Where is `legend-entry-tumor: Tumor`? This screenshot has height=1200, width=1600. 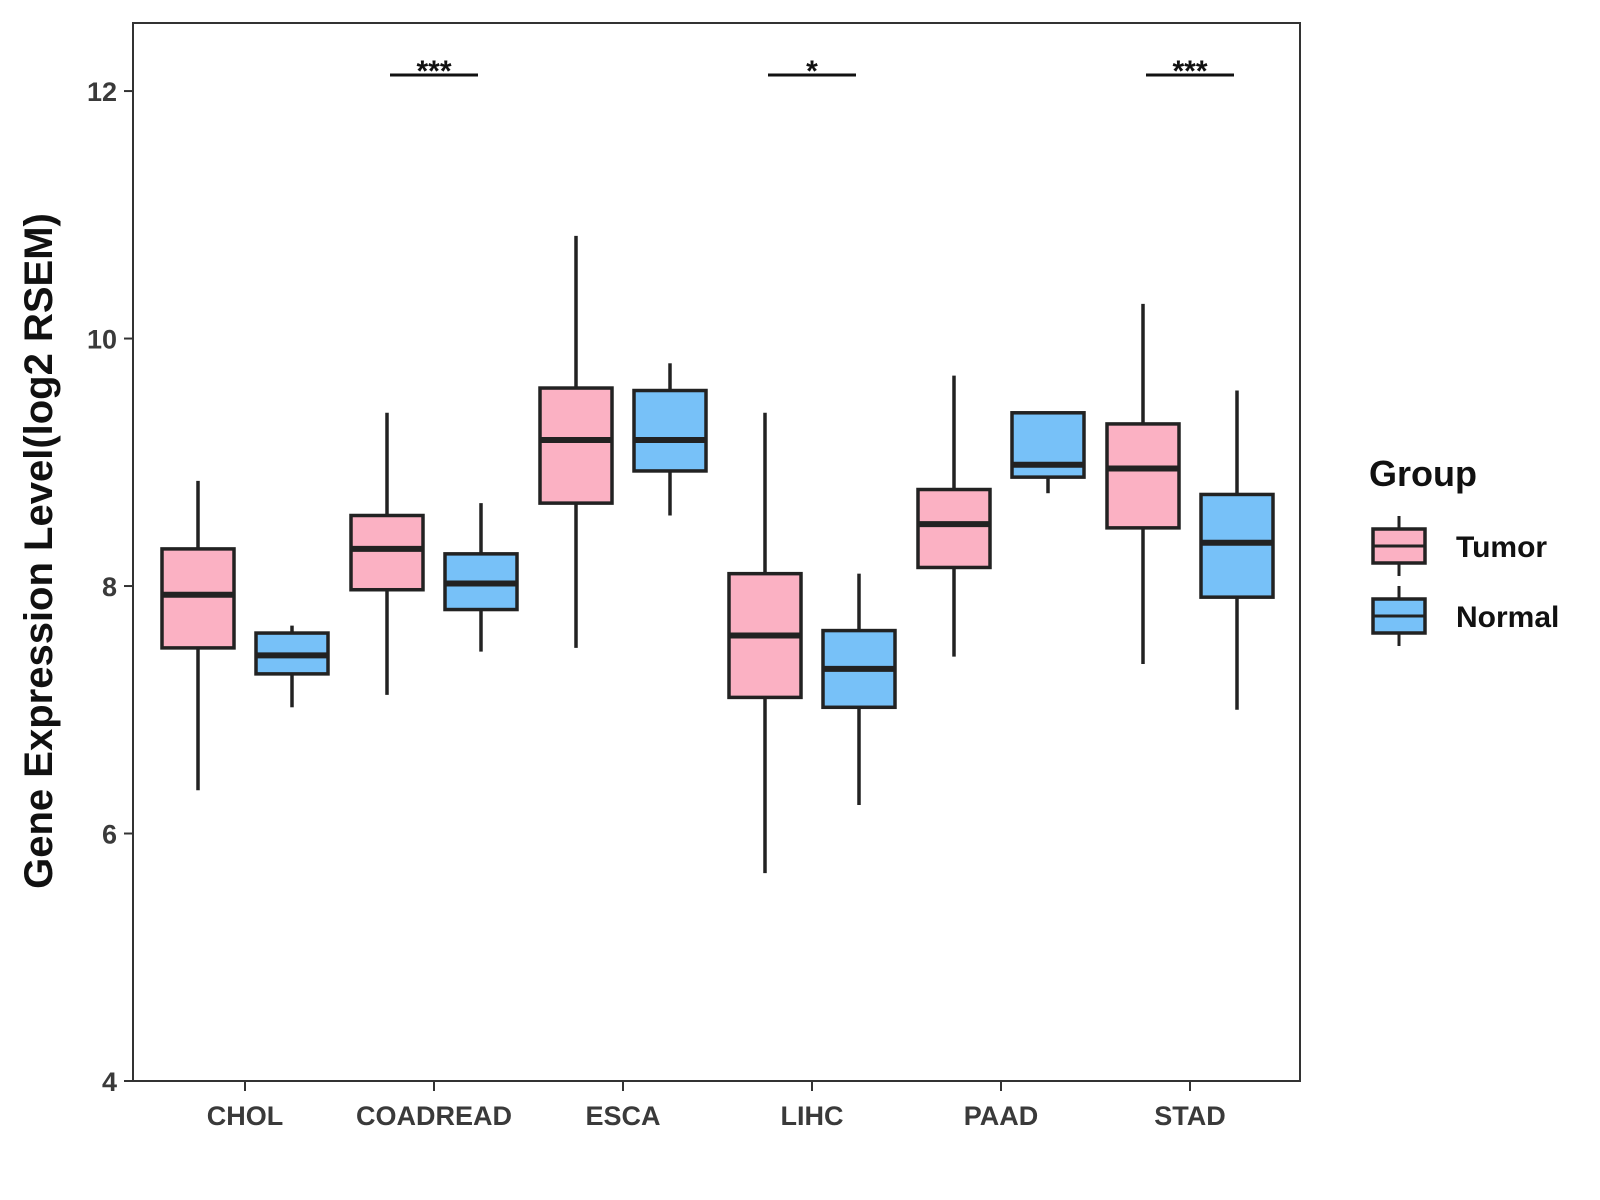 legend-entry-tumor: Tumor is located at coordinates (1459, 546).